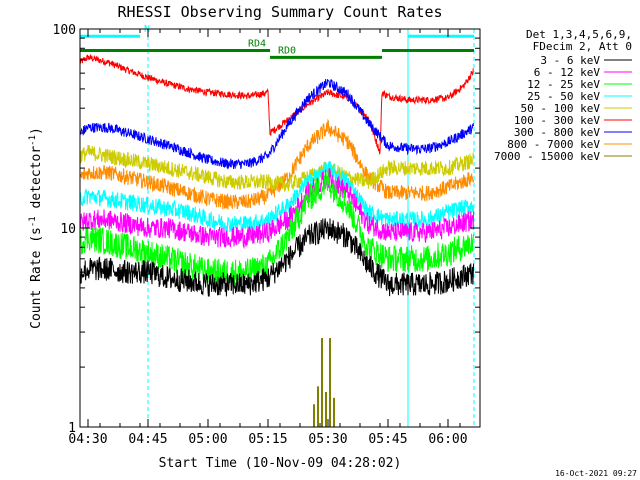  What do you see at coordinates (147, 29) in the screenshot?
I see `flag-label-n: N` at bounding box center [147, 29].